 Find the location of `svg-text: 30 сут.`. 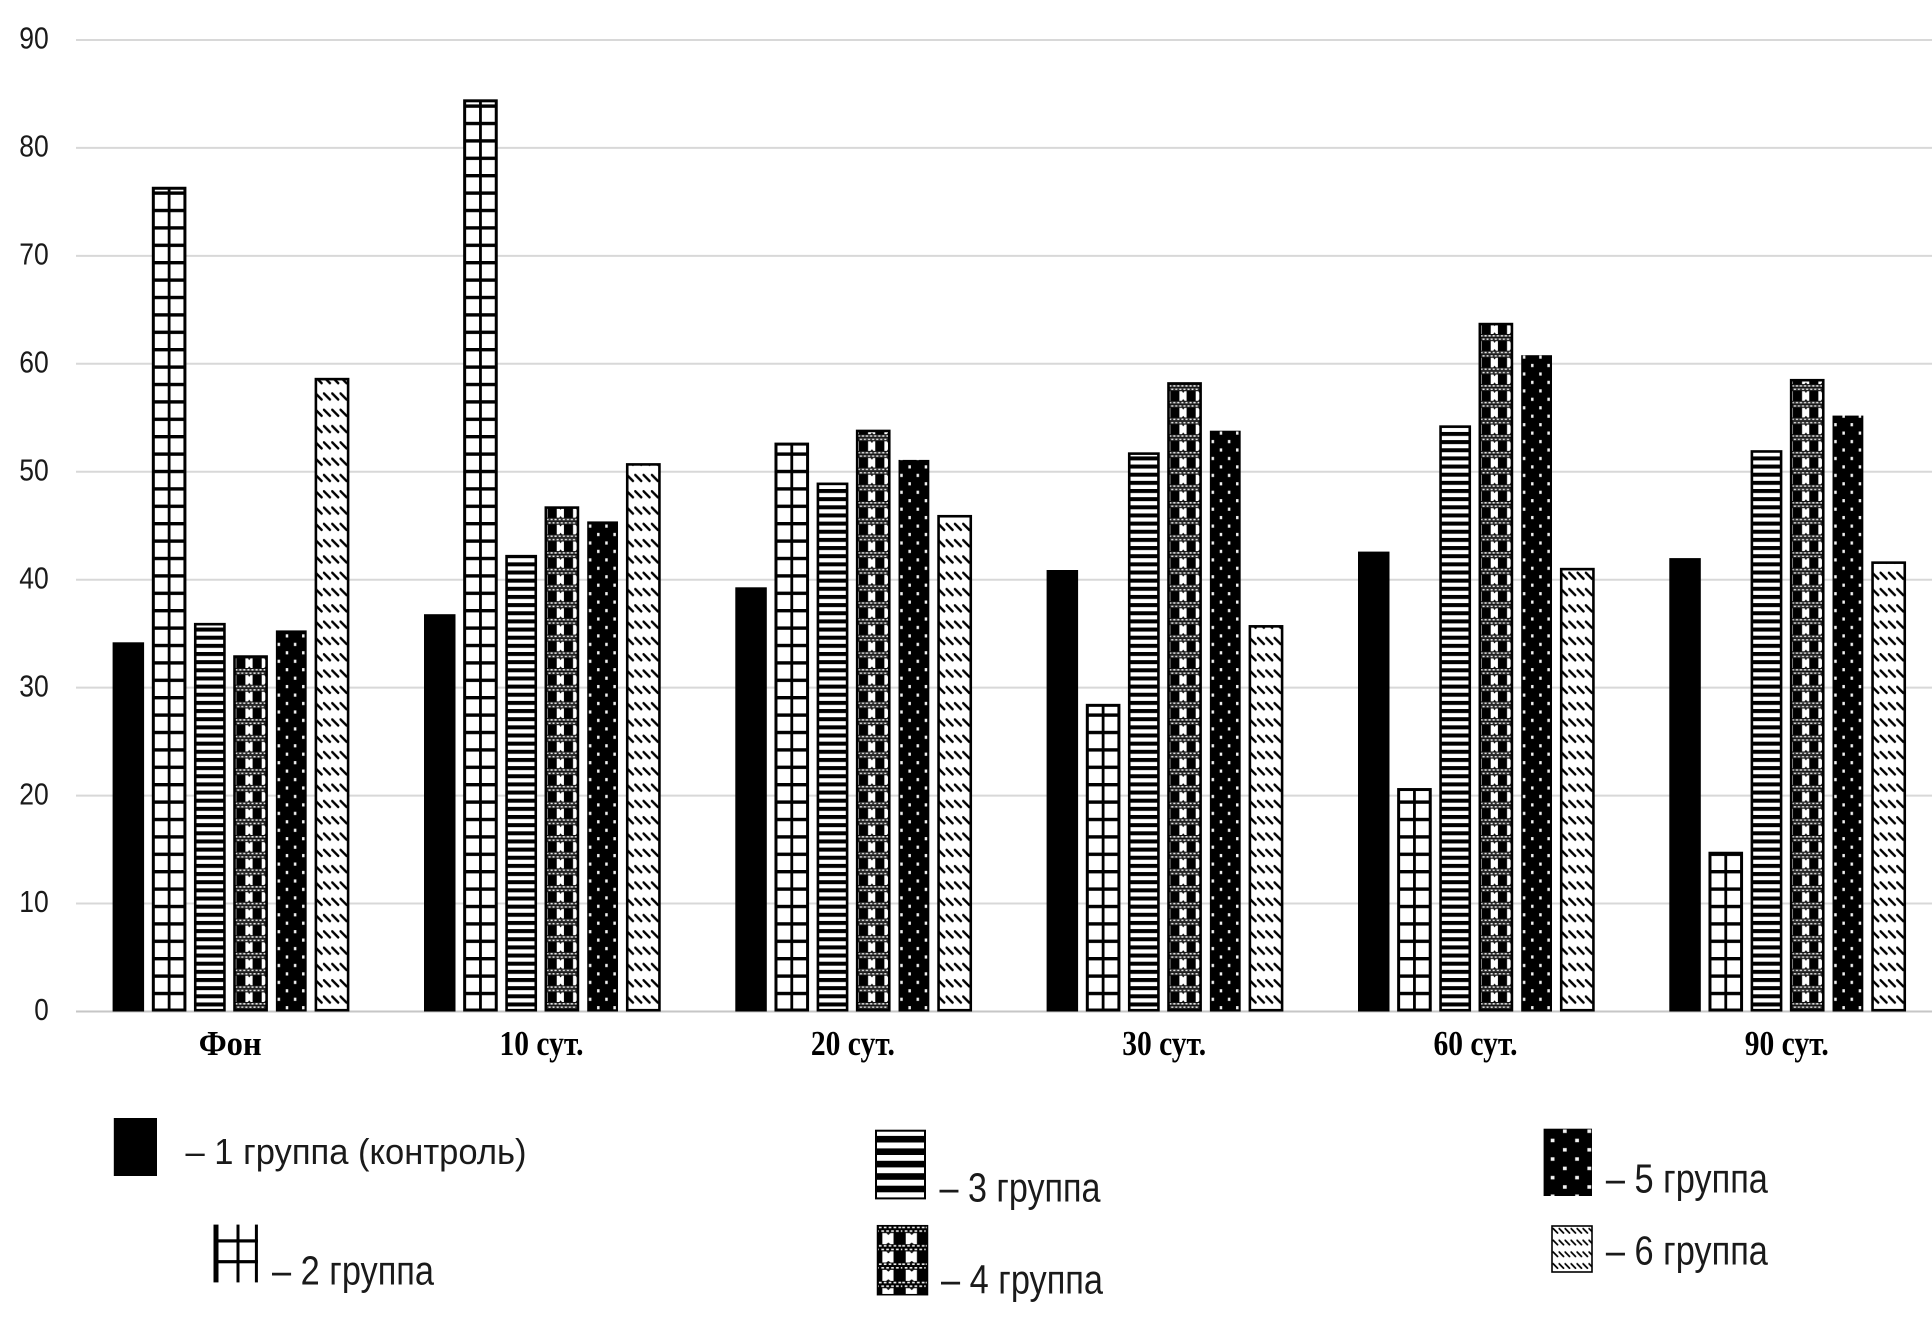

svg-text: 30 сут. is located at coordinates (1164, 1043).